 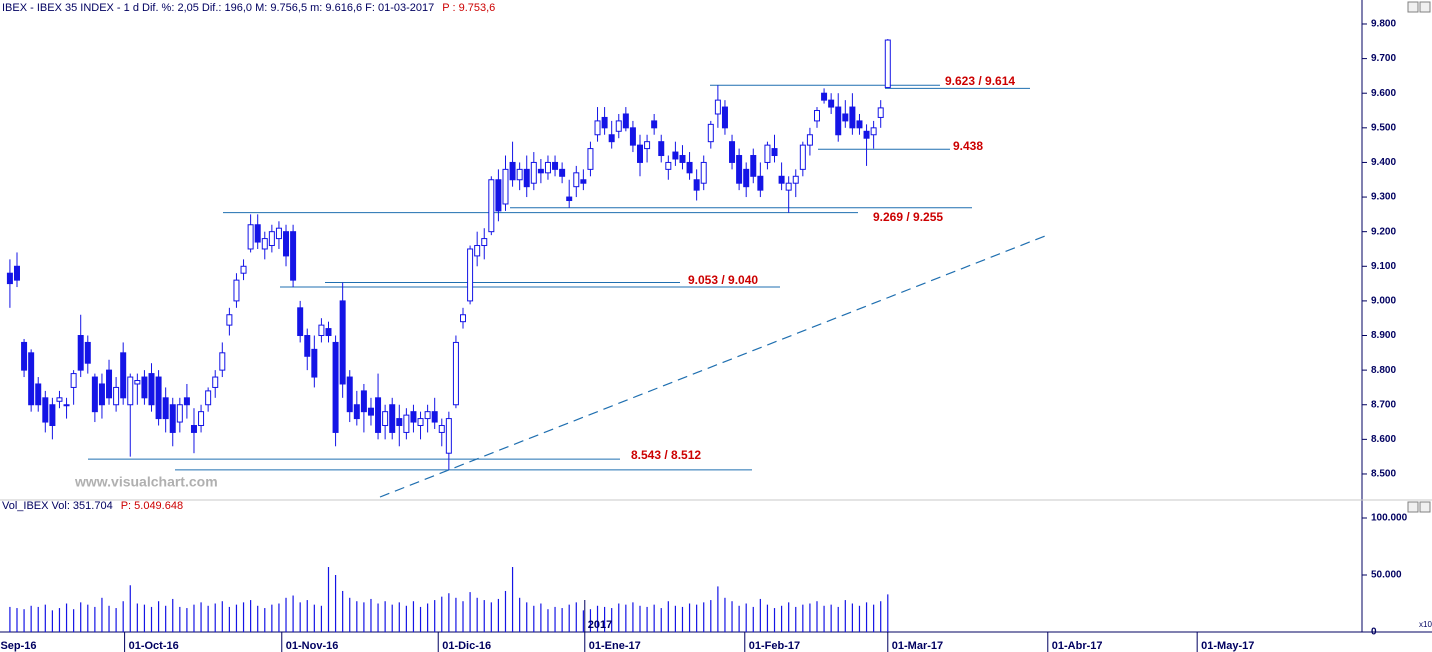 I want to click on y-tick-label: 9.000, so click(x=1383, y=301).